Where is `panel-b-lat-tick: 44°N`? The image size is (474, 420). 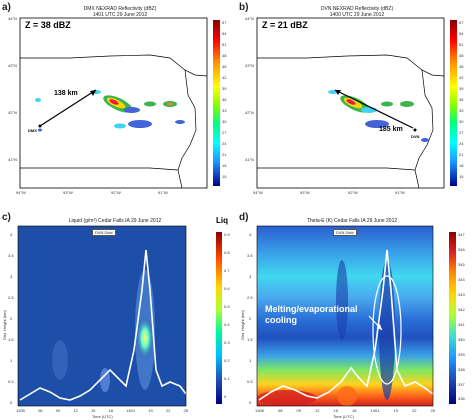 panel-b-lat-tick: 44°N is located at coordinates (249, 18).